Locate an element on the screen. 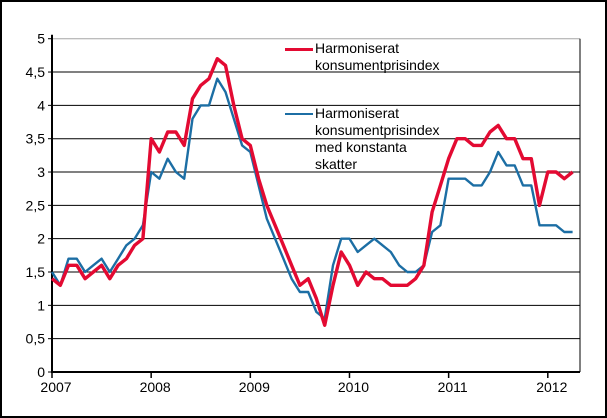  x-tick-label: 2009 is located at coordinates (254, 387).